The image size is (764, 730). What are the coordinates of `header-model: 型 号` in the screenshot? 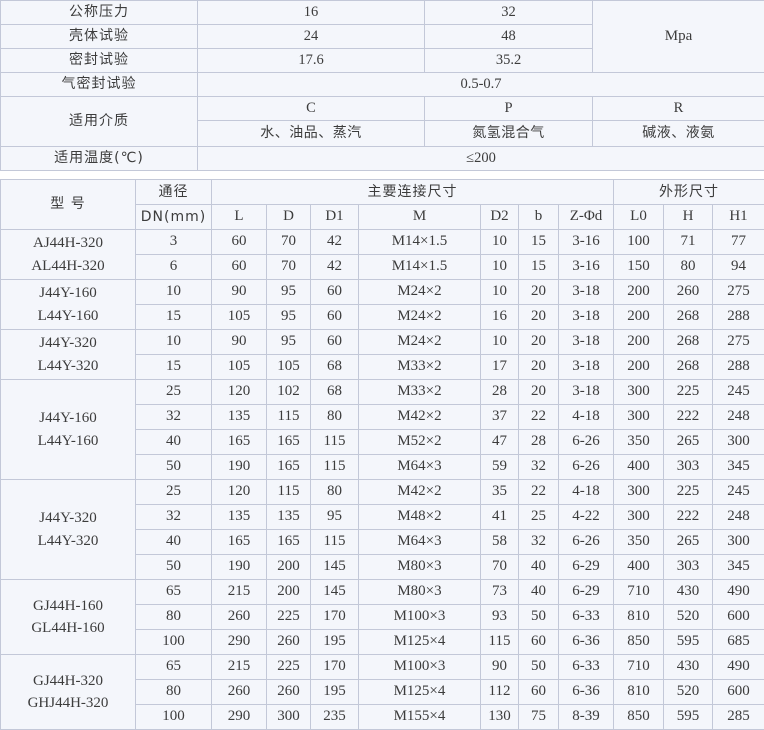 It's located at (68, 205).